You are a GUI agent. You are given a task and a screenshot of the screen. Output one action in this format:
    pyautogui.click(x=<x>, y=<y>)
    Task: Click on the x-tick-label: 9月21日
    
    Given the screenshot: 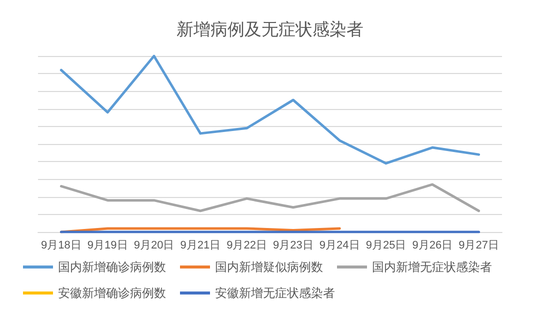 What is the action you would take?
    pyautogui.click(x=200, y=246)
    